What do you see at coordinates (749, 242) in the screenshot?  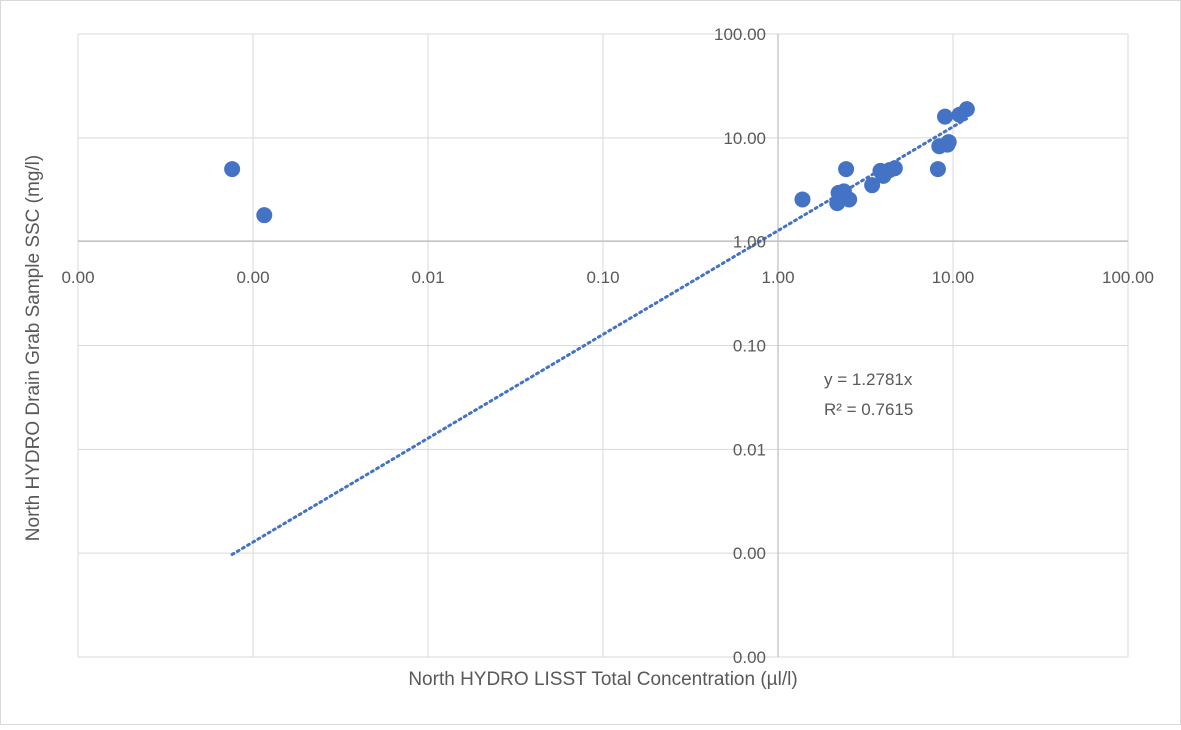 I see `y-tick-label-4: 1.00` at bounding box center [749, 242].